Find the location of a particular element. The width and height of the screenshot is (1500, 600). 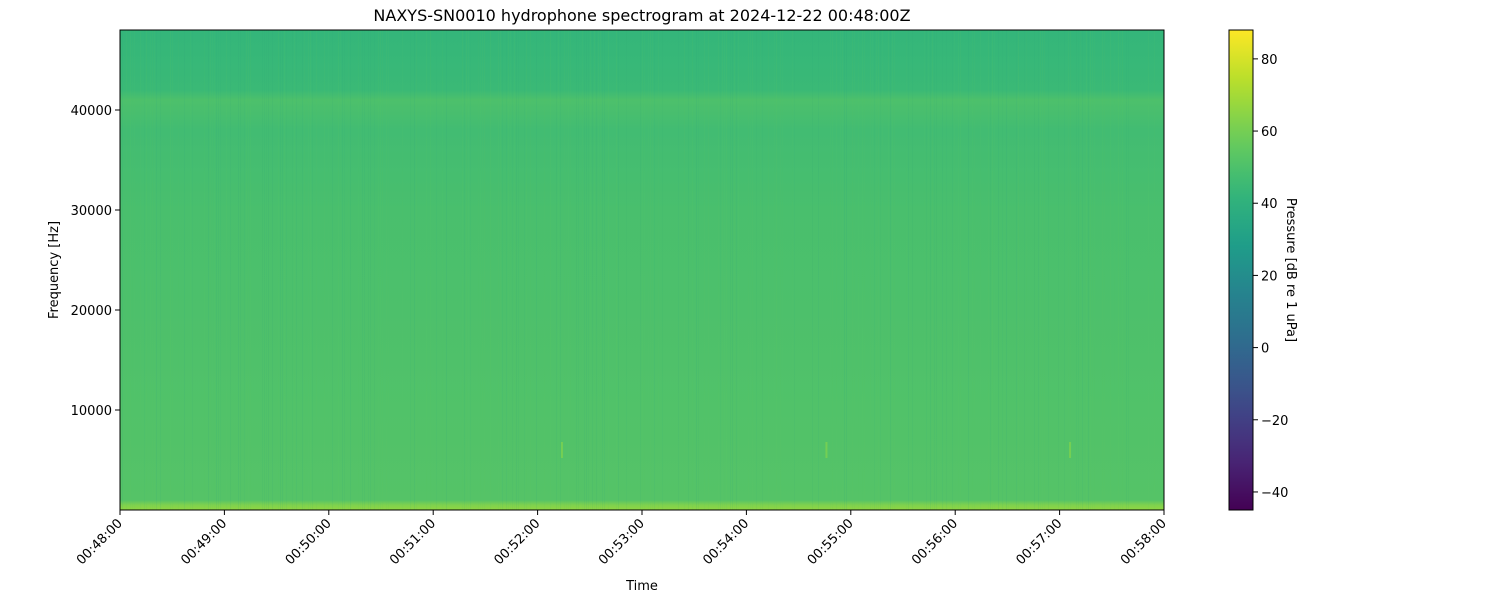

y-tick-label: 10000 is located at coordinates (91, 411).